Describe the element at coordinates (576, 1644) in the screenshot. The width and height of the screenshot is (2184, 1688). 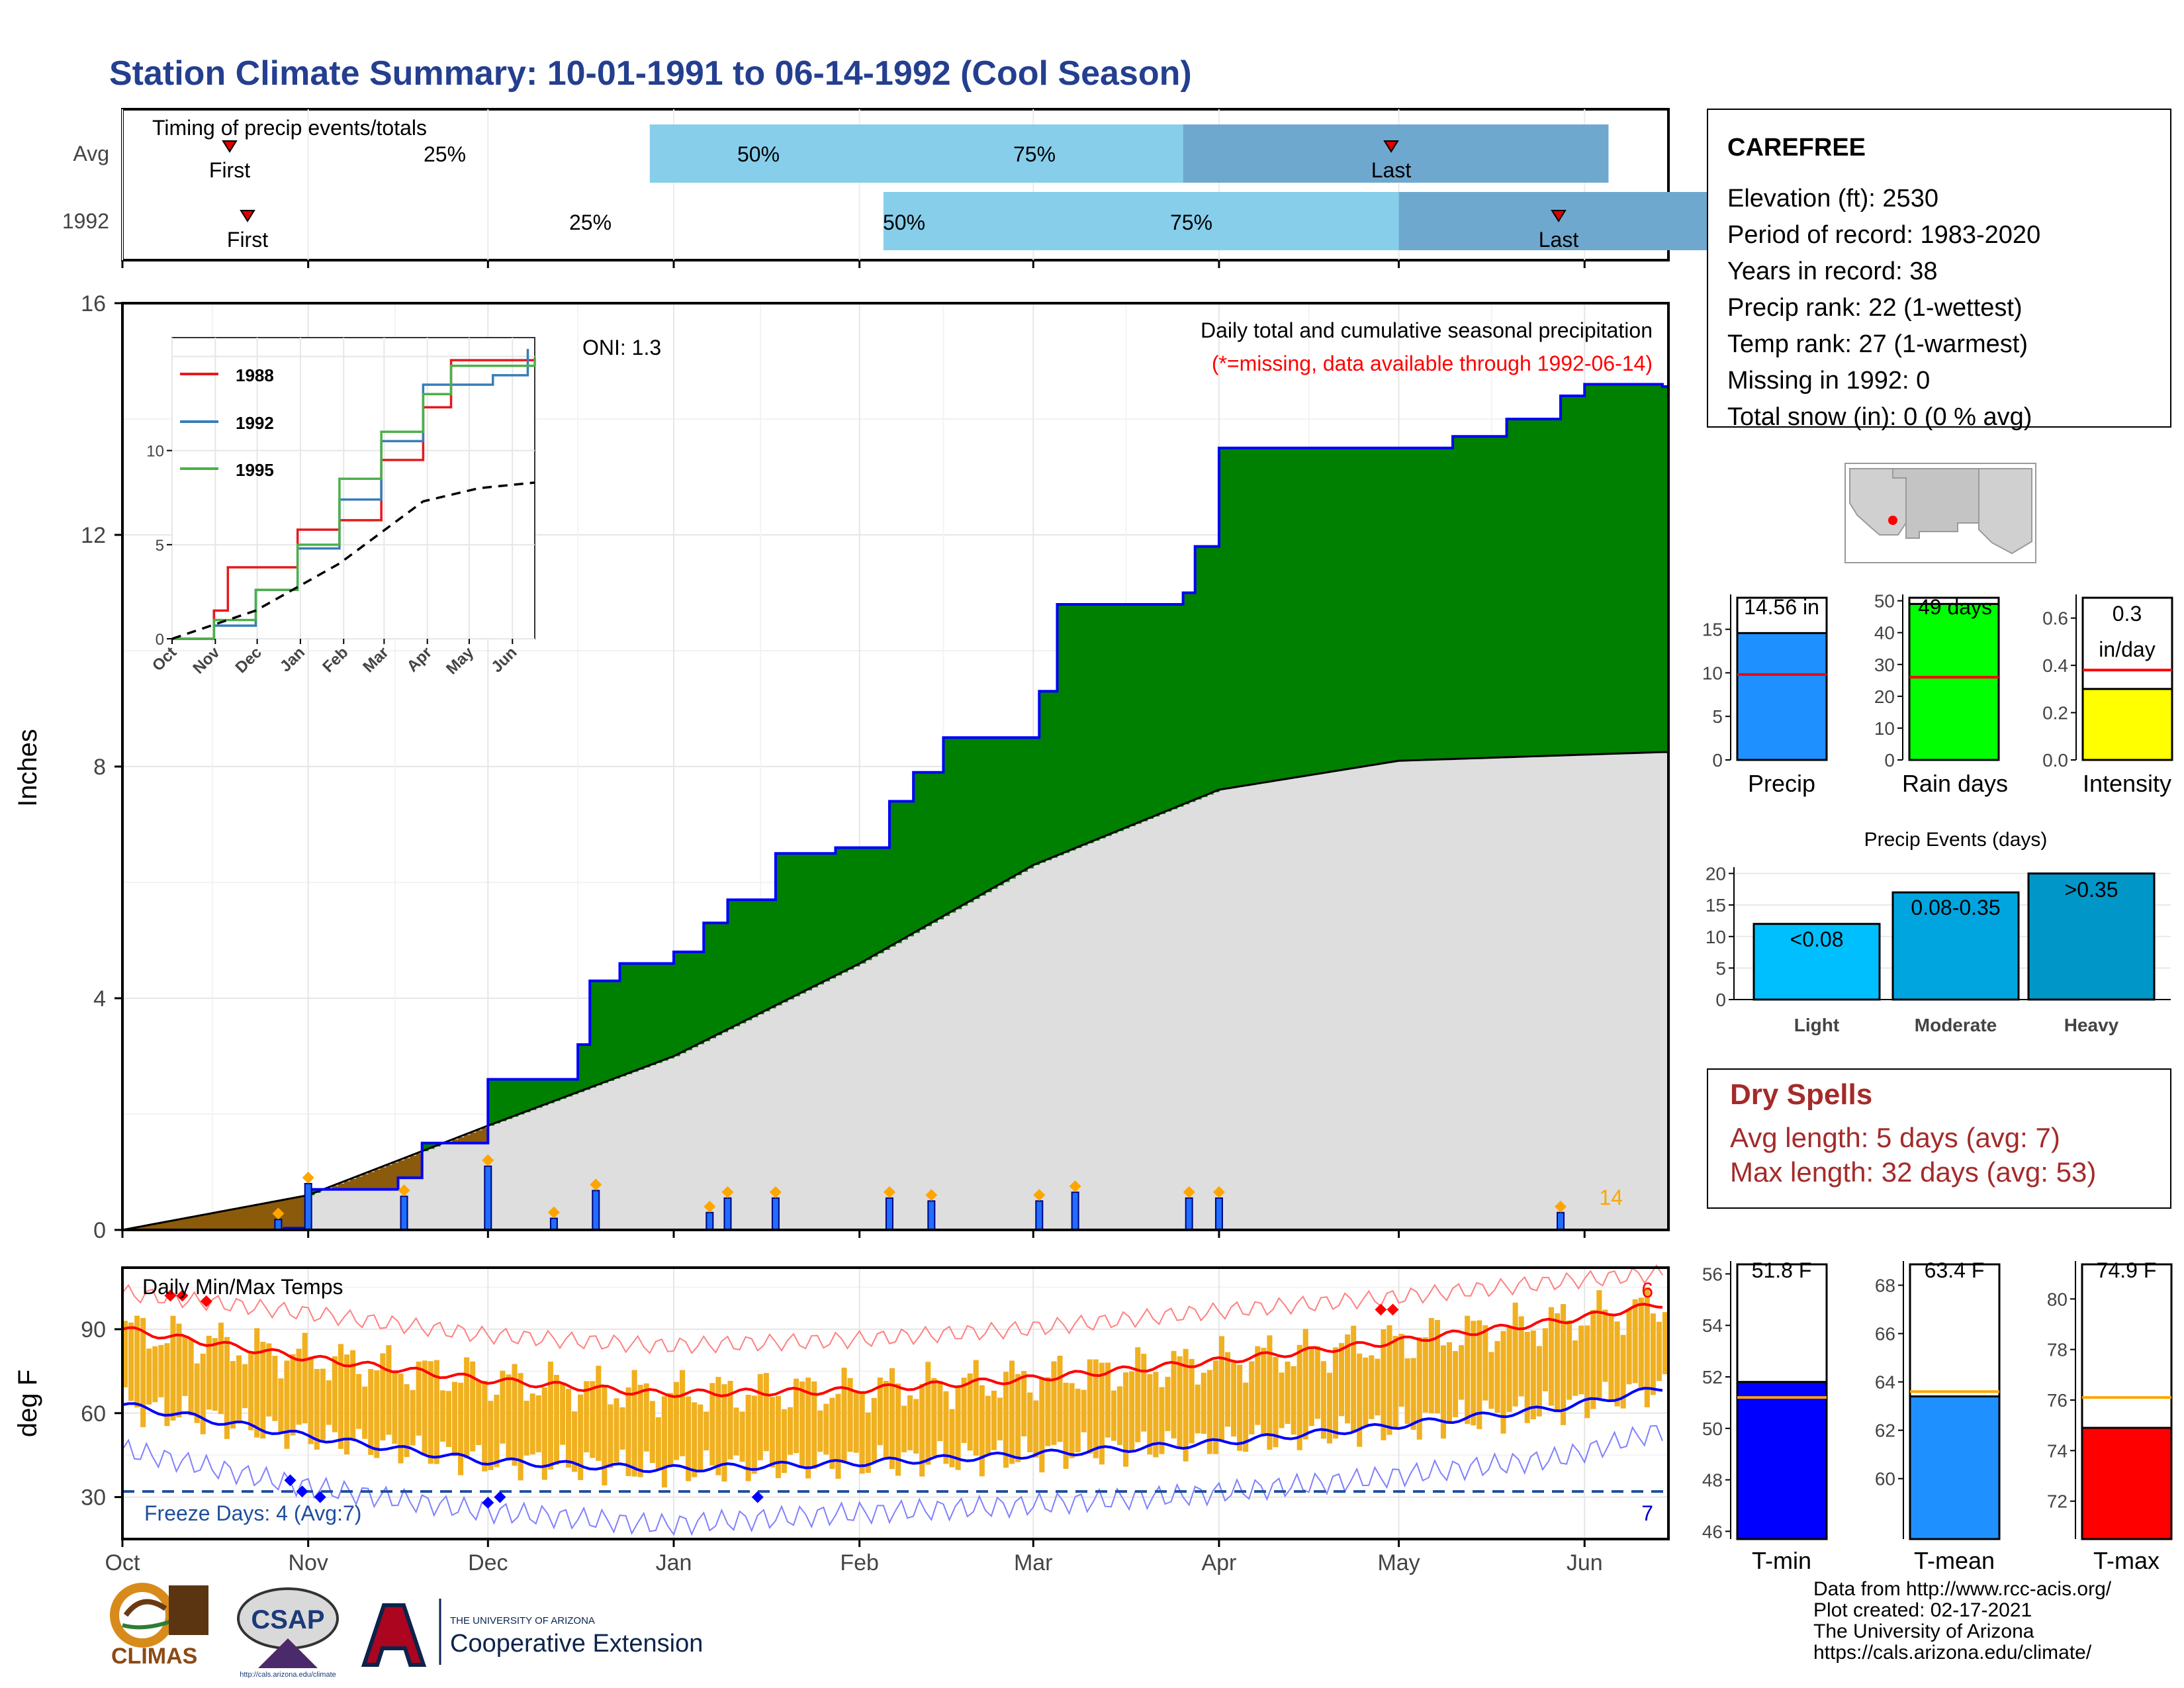
I see `ua-line2: Cooperative Extension` at that location.